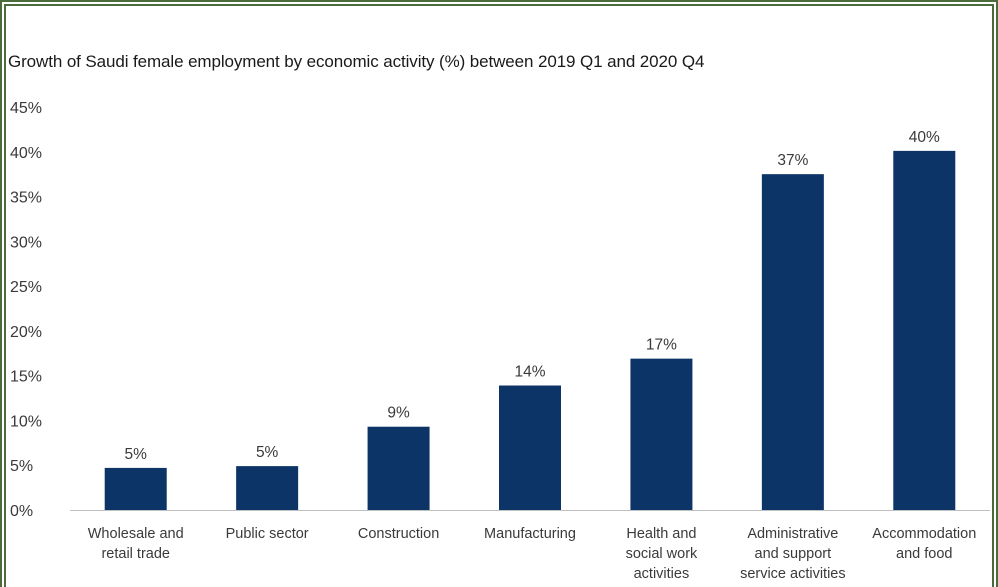  Describe the element at coordinates (21, 466) in the screenshot. I see `y-tick-label: 5%` at that location.